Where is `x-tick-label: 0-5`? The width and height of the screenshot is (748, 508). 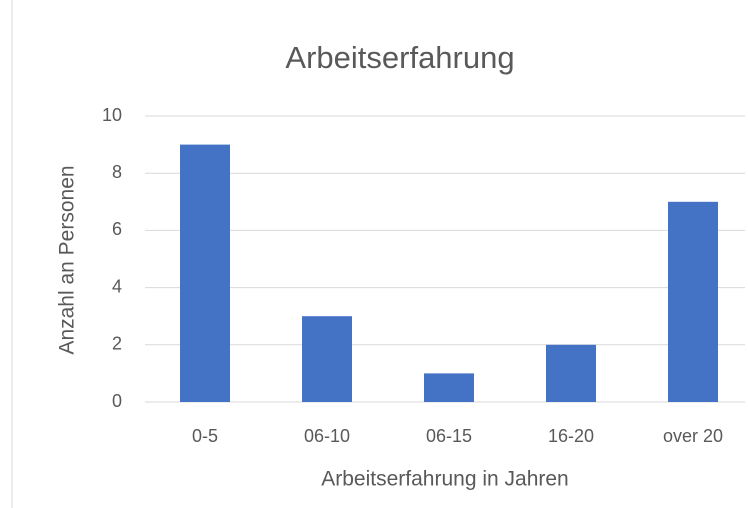 x-tick-label: 0-5 is located at coordinates (205, 436).